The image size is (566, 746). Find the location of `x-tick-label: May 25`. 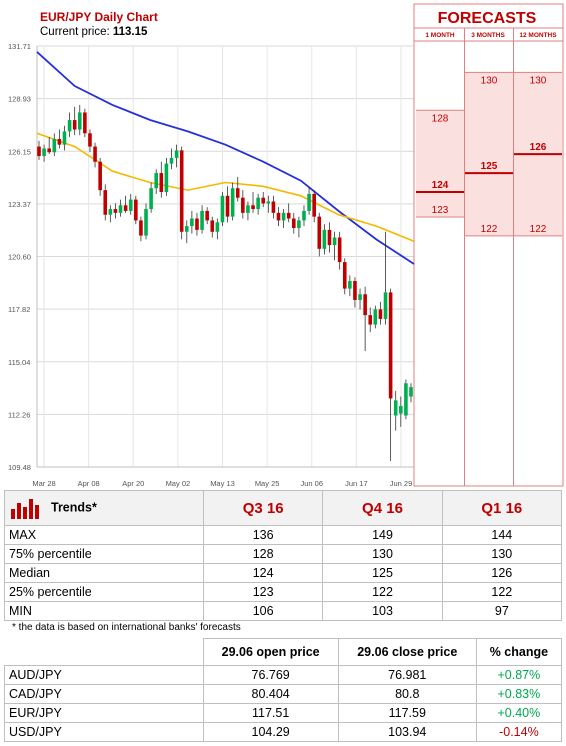

x-tick-label: May 25 is located at coordinates (267, 483).